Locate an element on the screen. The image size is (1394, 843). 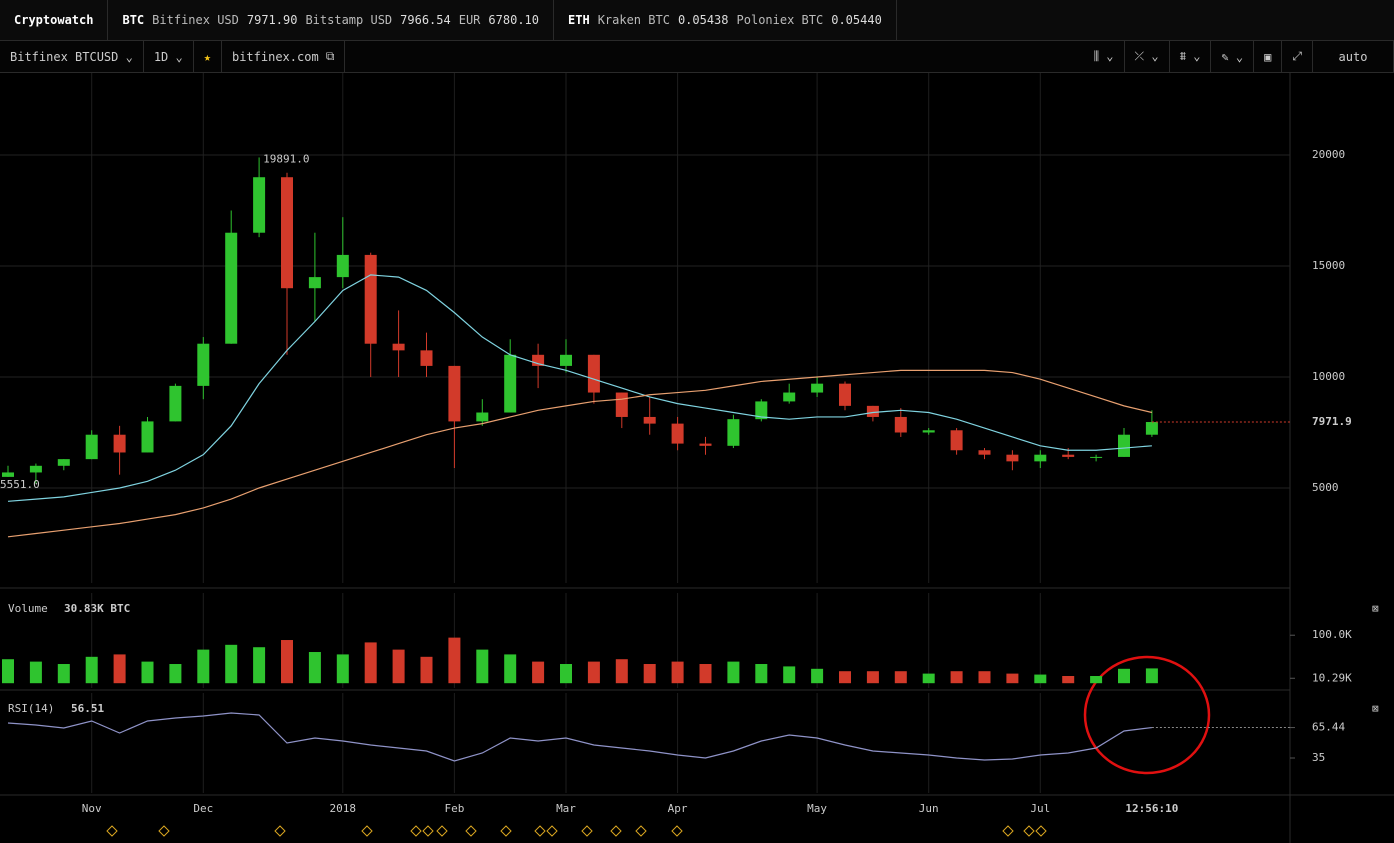
quote-name: Bitstamp USD is located at coordinates (349, 20).